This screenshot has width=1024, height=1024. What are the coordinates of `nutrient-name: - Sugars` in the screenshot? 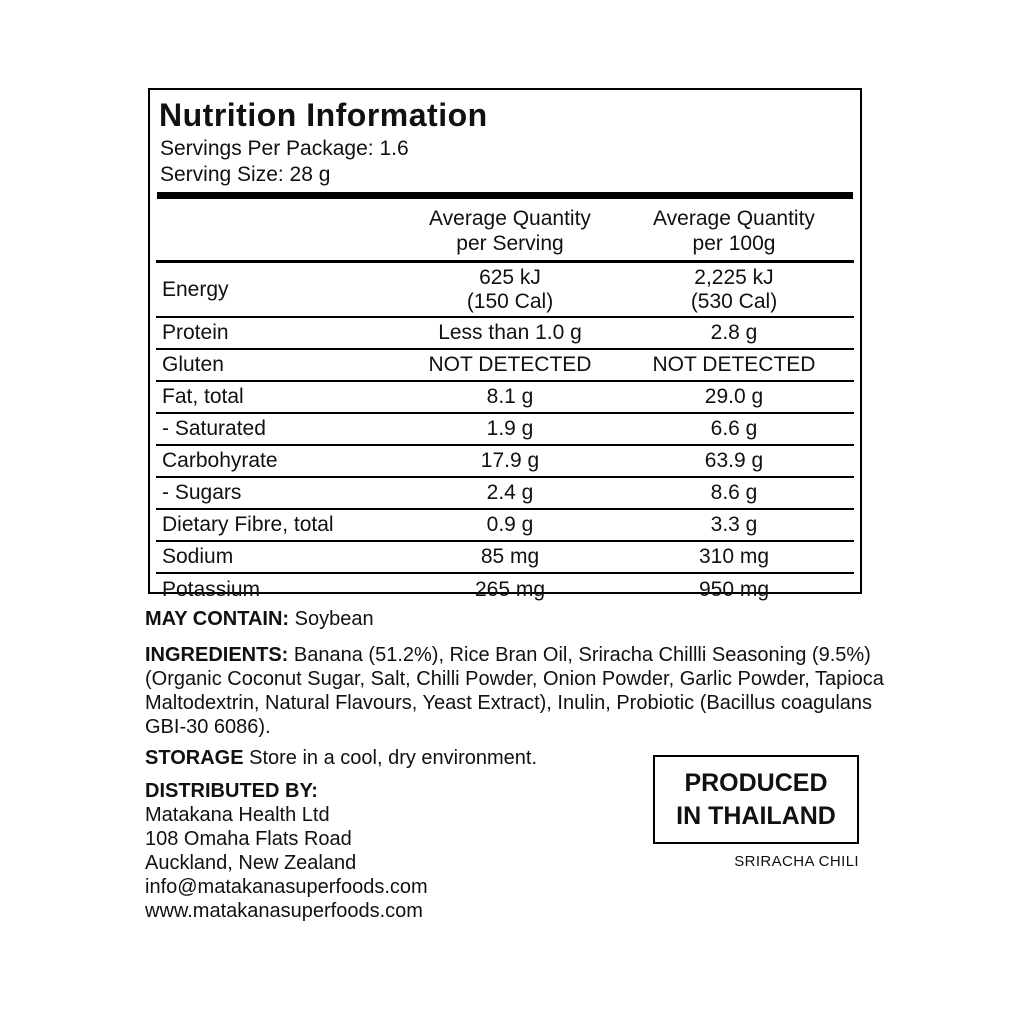 It's located at (202, 492).